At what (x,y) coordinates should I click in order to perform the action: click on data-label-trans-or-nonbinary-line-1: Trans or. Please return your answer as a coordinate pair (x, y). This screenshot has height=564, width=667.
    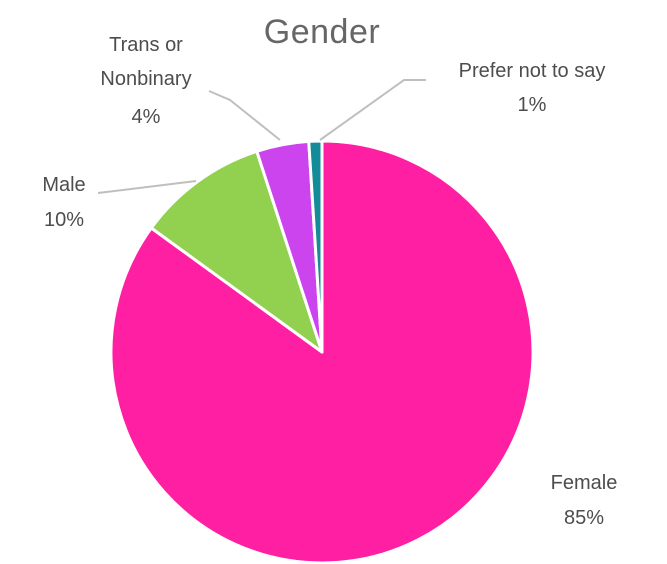
    Looking at the image, I should click on (146, 45).